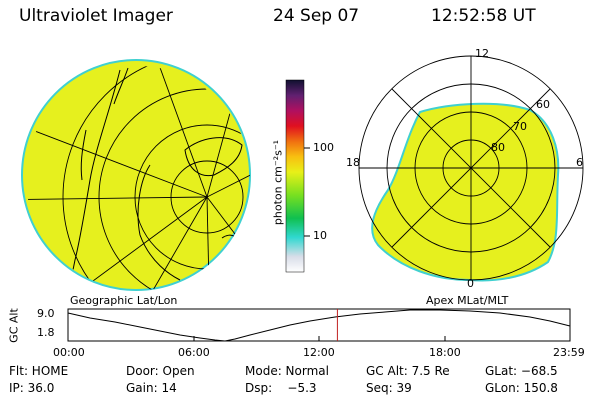  I want to click on altitude-curve, so click(319, 325).